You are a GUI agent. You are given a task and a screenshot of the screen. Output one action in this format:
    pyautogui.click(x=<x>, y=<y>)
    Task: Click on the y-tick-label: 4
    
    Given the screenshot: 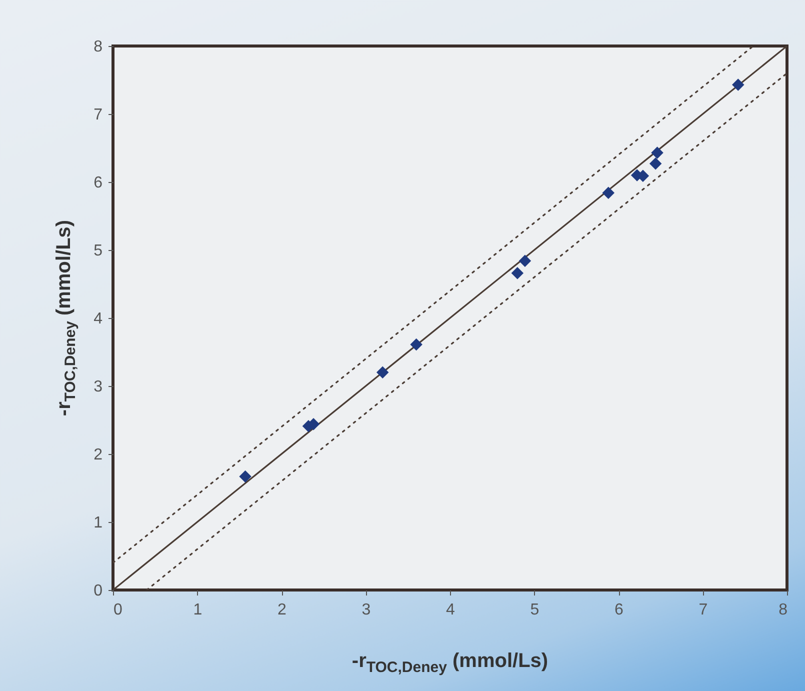 What is the action you would take?
    pyautogui.click(x=98, y=319)
    